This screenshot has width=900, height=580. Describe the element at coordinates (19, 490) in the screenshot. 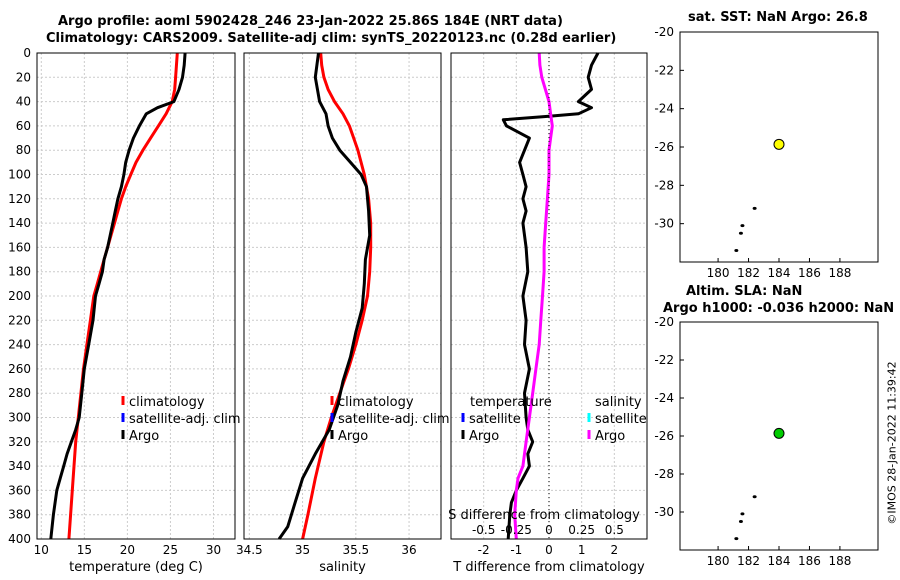

I see `y-tick-label: 360` at that location.